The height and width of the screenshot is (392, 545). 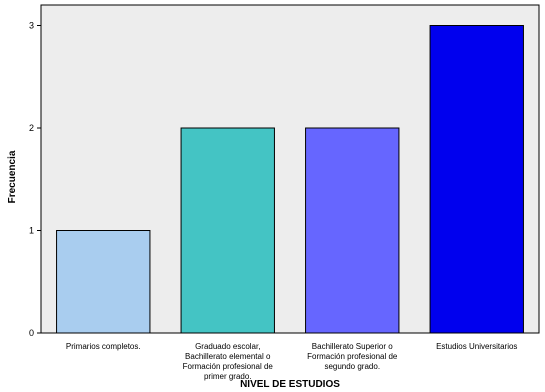 I want to click on y-axis-title: Frecuencia, so click(x=12, y=176).